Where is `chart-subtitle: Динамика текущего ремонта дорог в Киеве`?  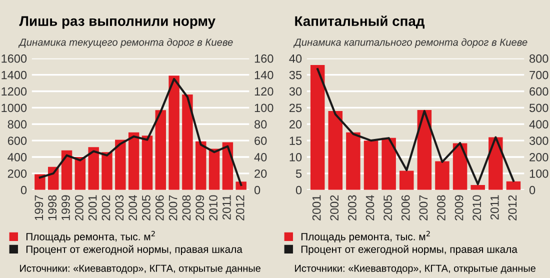 chart-subtitle: Динамика текущего ремонта дорог в Киеве is located at coordinates (125, 43).